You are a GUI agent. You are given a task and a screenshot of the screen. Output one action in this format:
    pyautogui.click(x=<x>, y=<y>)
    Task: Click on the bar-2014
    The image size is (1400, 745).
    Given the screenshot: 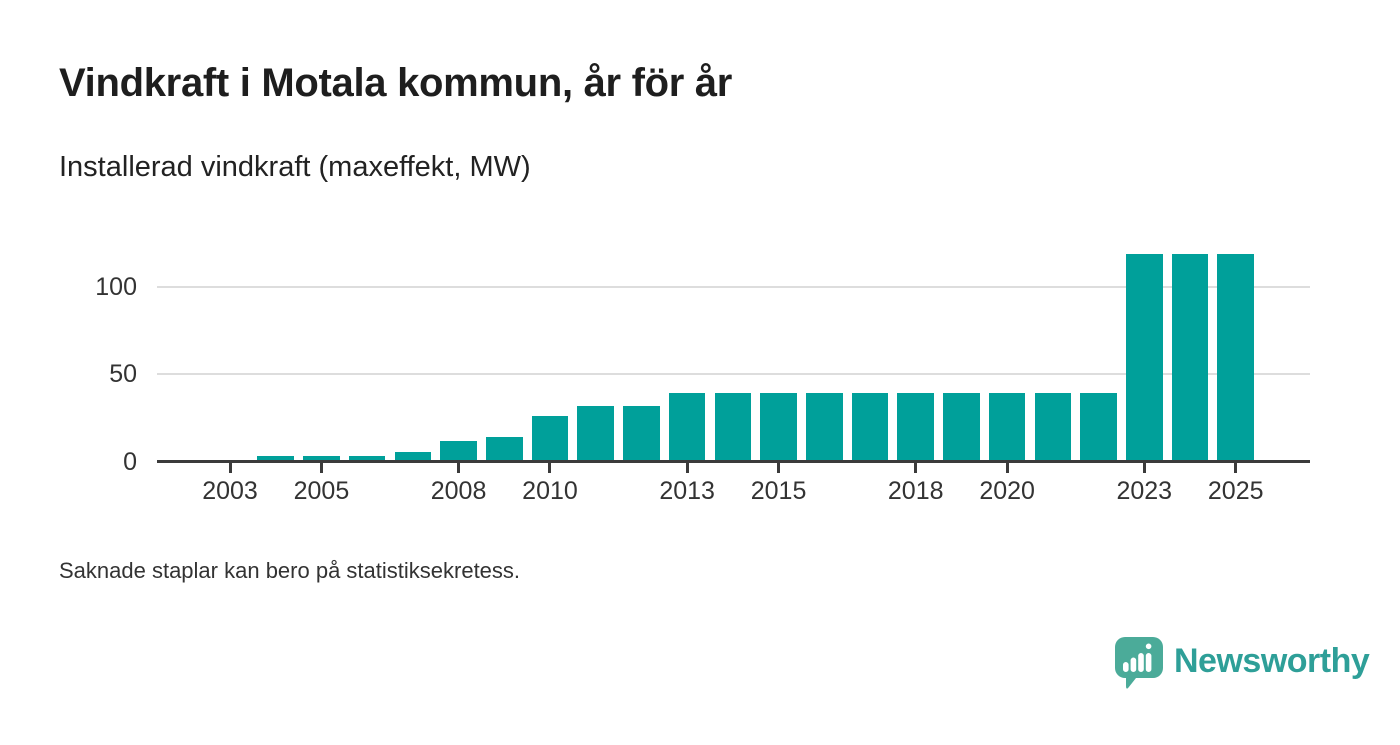 What is the action you would take?
    pyautogui.click(x=733, y=427)
    